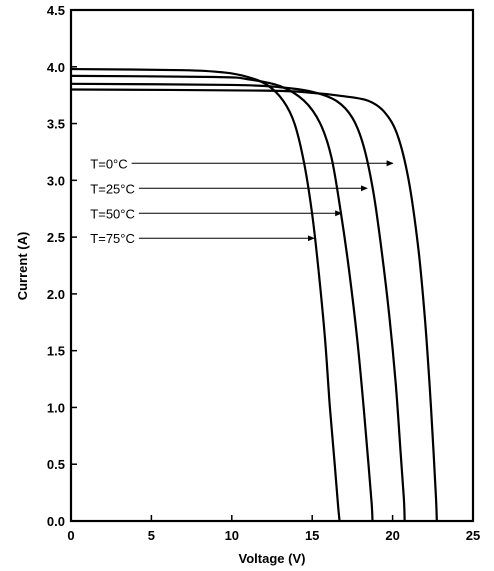  What do you see at coordinates (112, 188) in the screenshot?
I see `annotation-label: T=25°C` at bounding box center [112, 188].